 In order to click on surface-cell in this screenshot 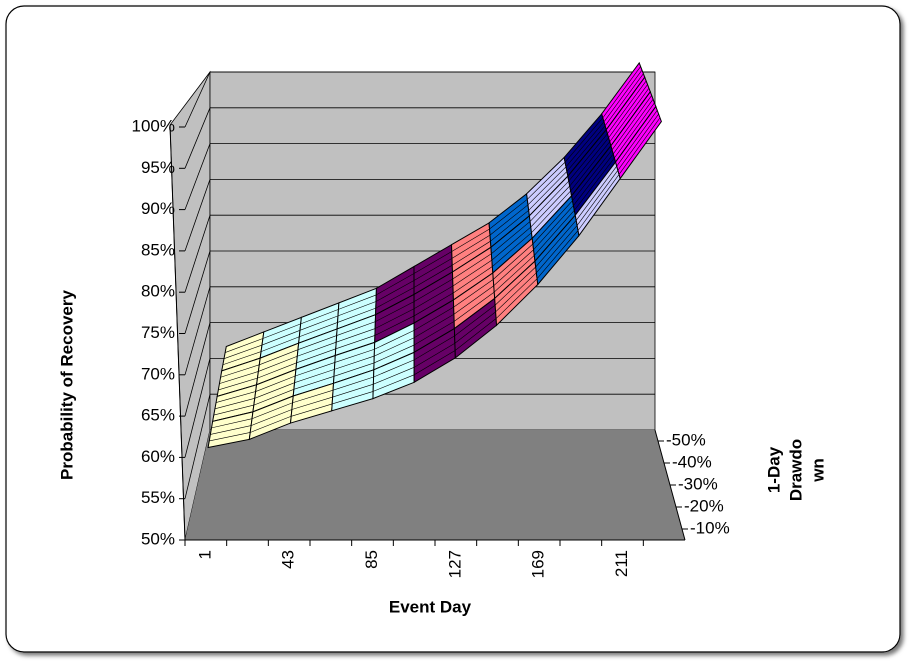, I will do `click(638, 142)`.